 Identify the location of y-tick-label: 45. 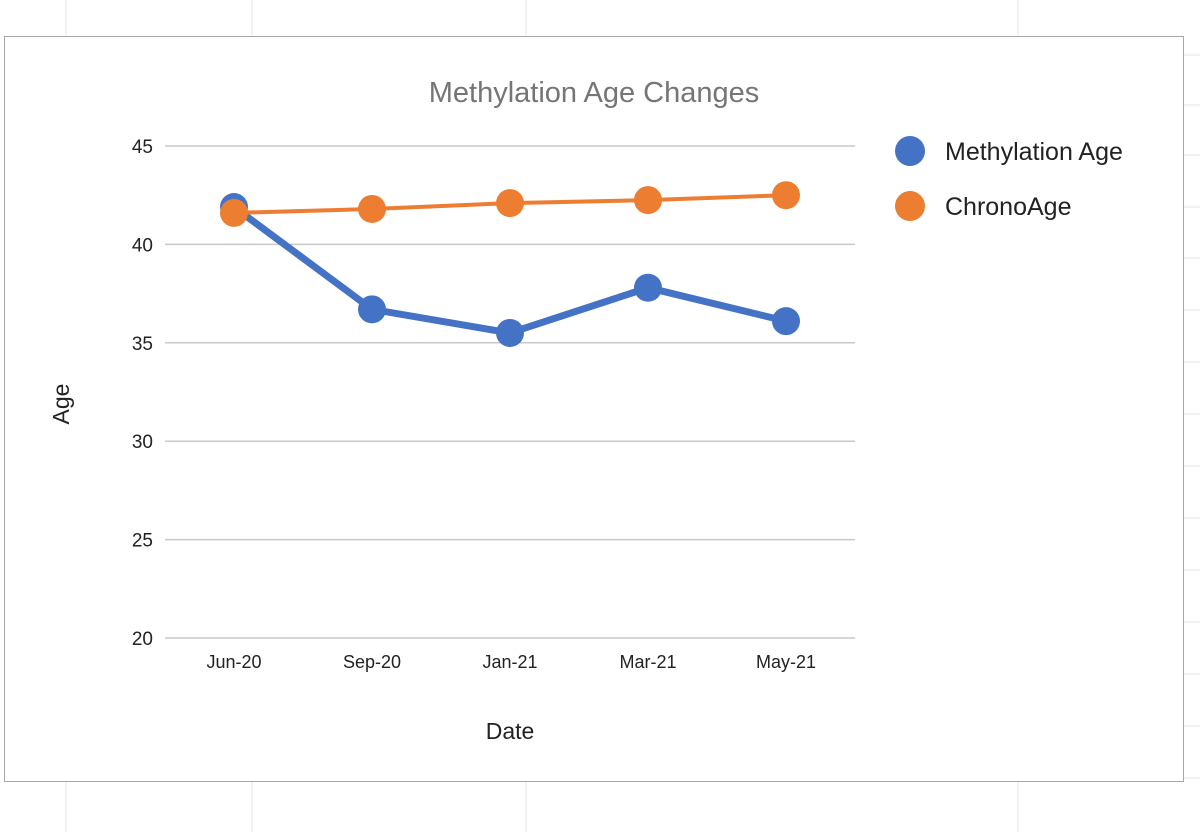
(142, 147).